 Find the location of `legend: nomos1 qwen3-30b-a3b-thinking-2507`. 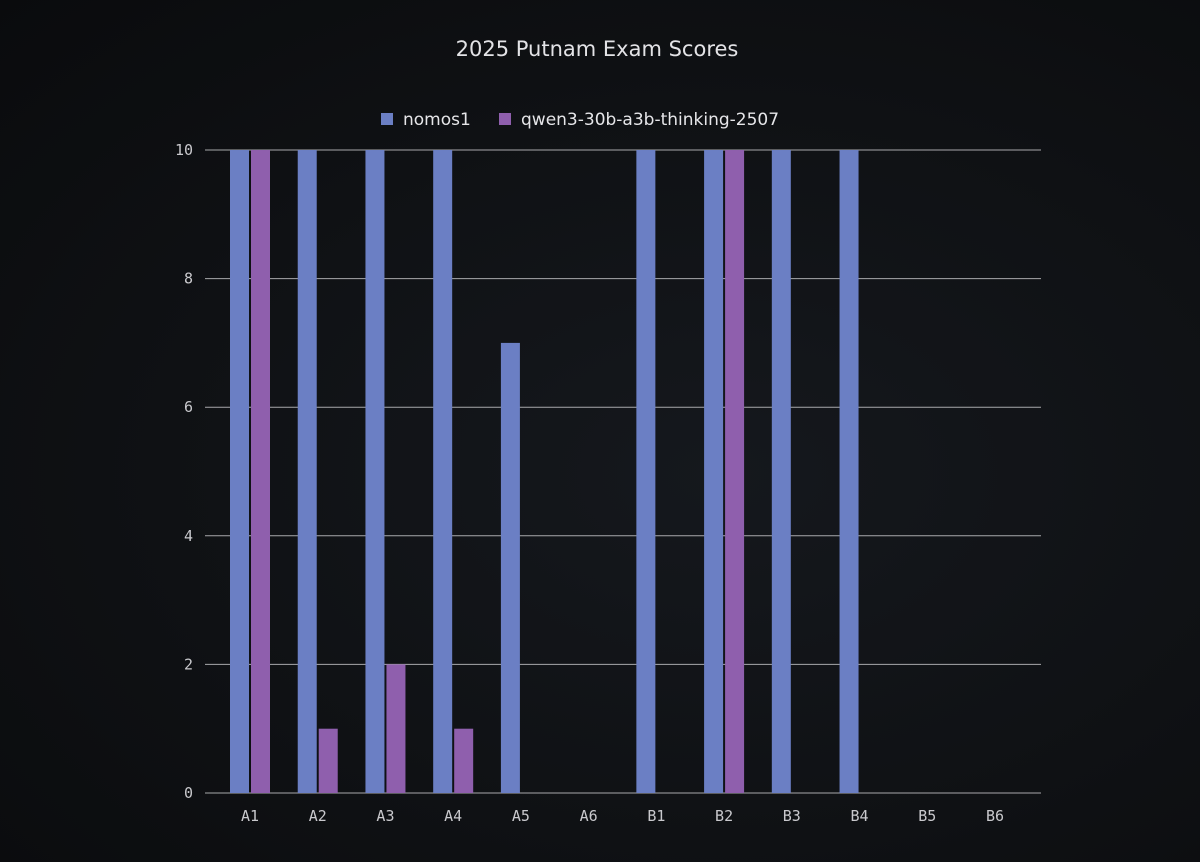

legend: nomos1 qwen3-30b-a3b-thinking-2507 is located at coordinates (580, 120).